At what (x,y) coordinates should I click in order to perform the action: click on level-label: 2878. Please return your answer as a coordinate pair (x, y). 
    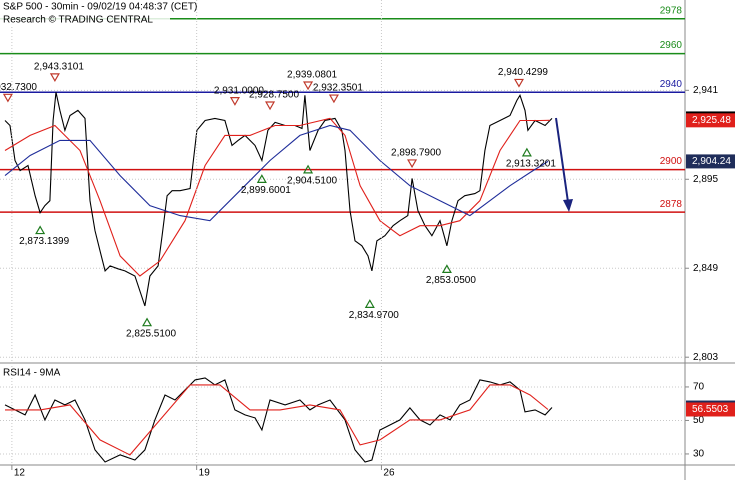
    Looking at the image, I should click on (671, 204).